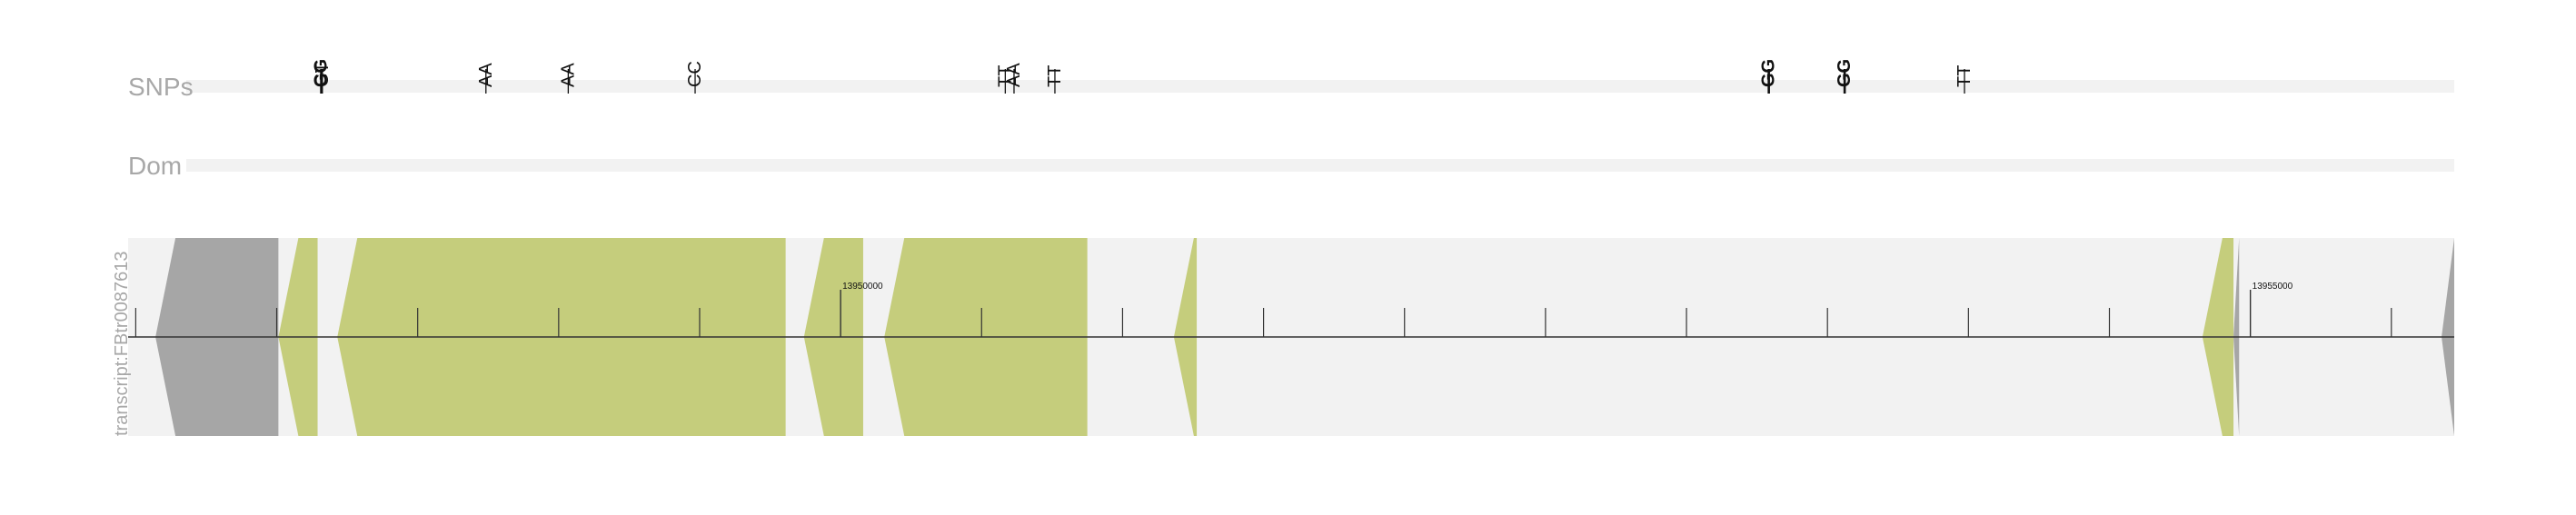 Image resolution: width=2576 pixels, height=515 pixels. I want to click on snp-genotype-label: GT, so click(323, 74).